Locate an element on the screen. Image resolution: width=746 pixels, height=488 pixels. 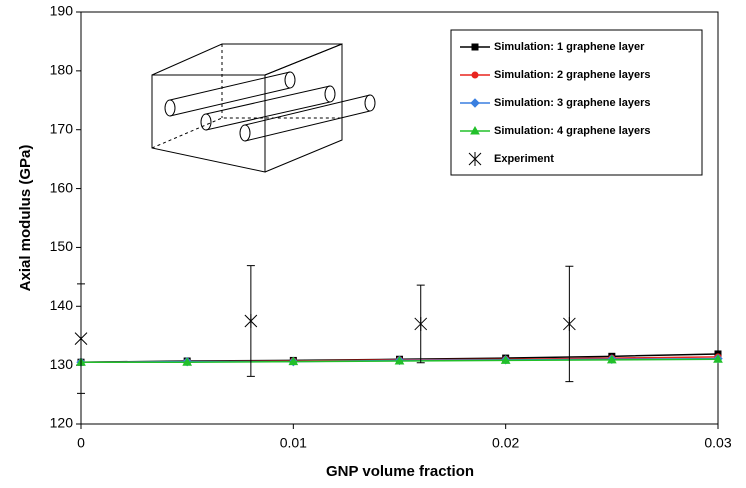
inset-diagram is located at coordinates (263, 108).